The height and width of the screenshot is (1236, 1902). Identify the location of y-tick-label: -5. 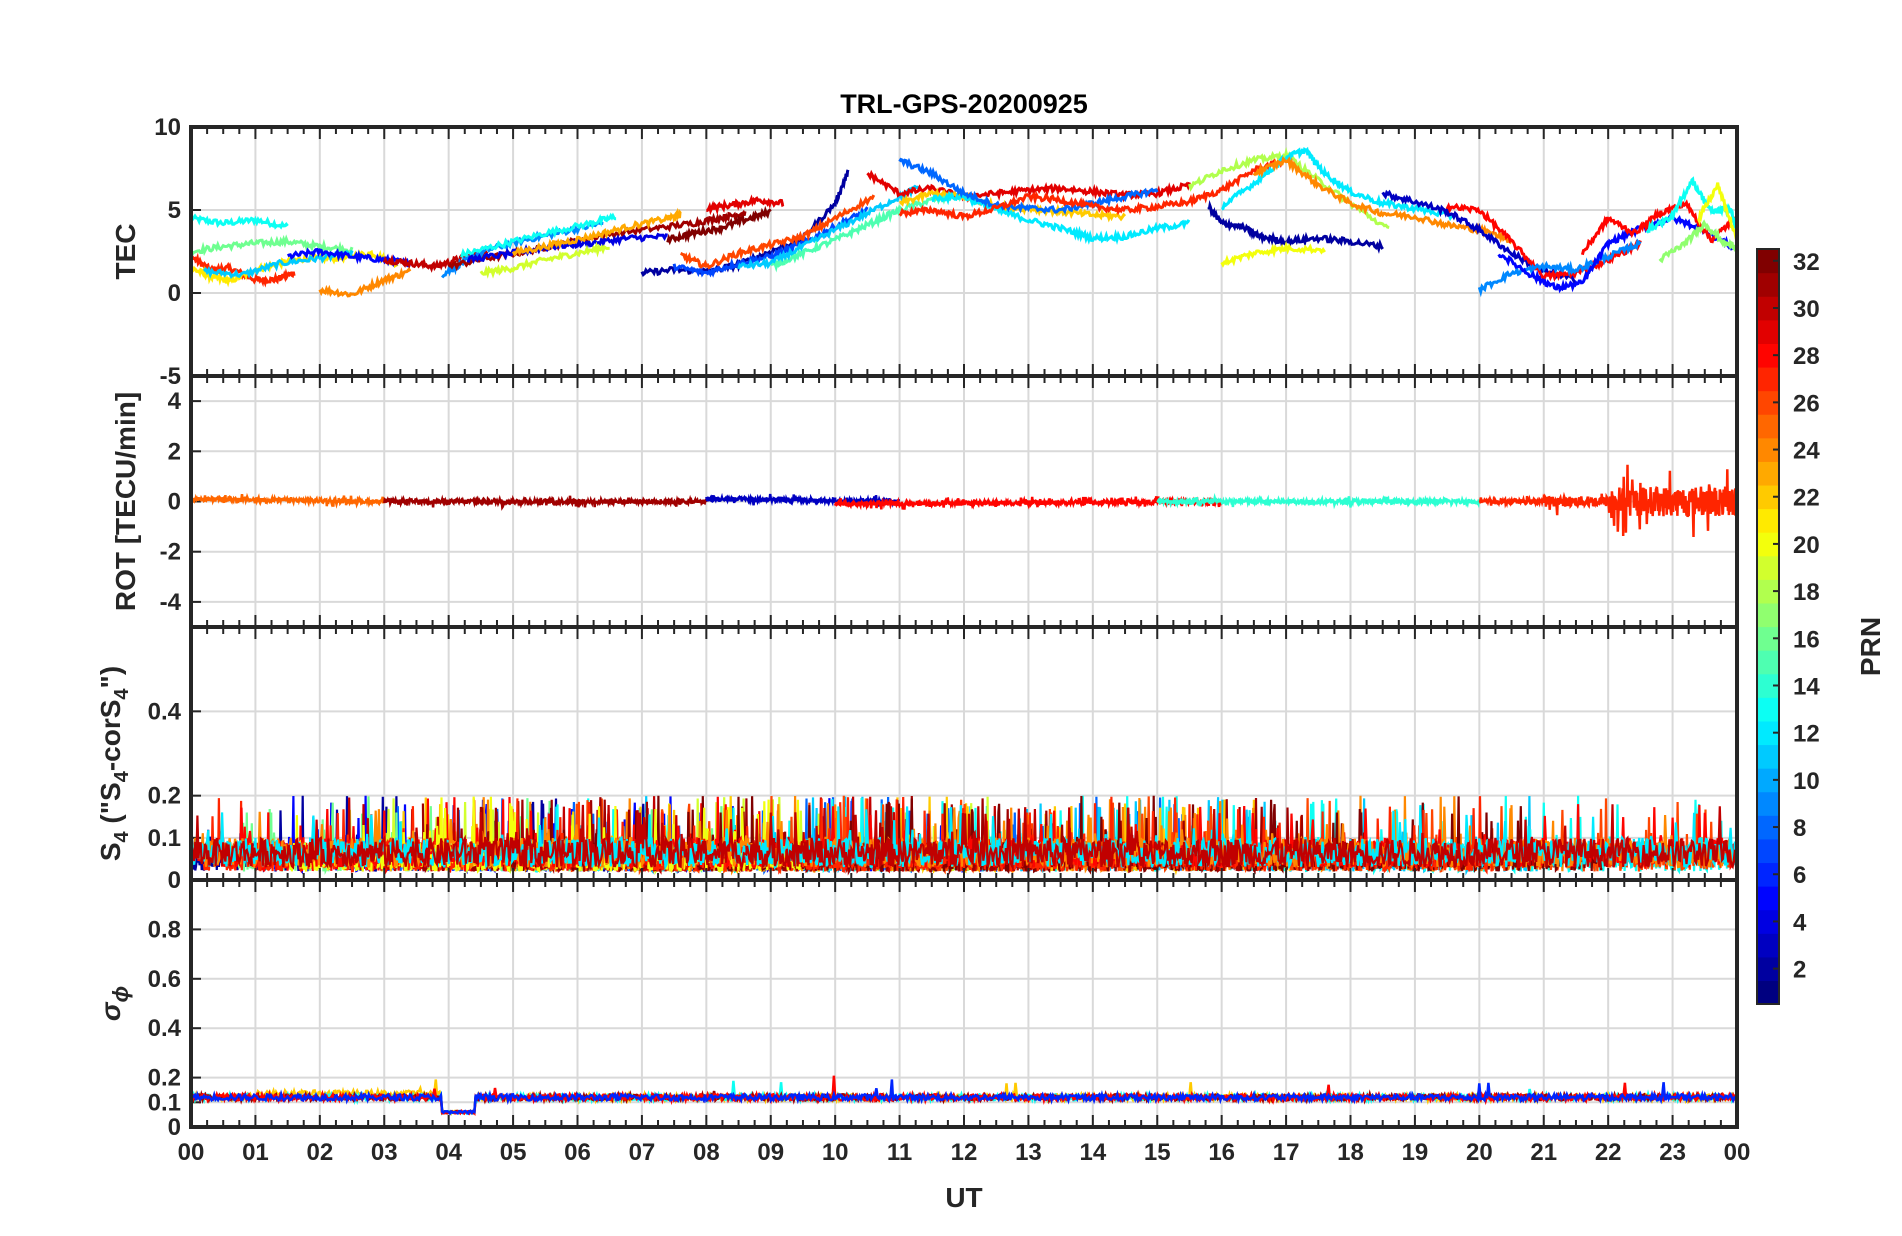
(170, 376).